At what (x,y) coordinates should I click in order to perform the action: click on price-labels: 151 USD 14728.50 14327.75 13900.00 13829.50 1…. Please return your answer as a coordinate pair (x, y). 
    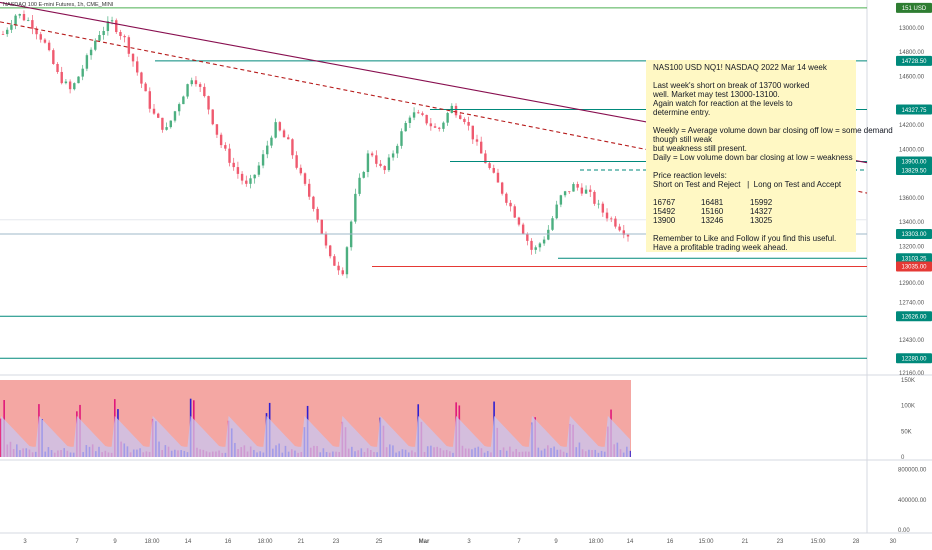
    Looking at the image, I should click on (914, 183).